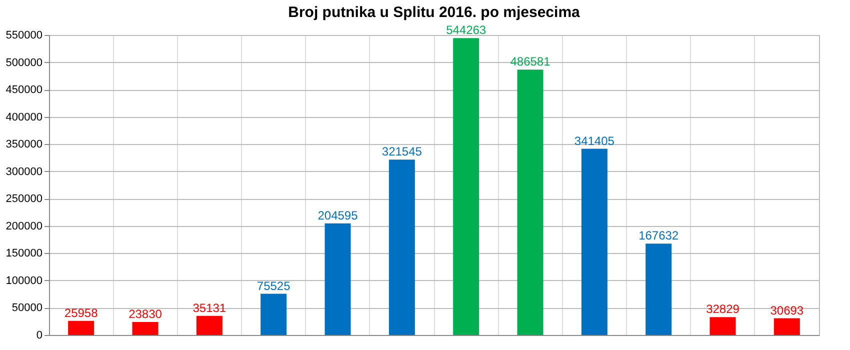 This screenshot has width=850, height=350. Describe the element at coordinates (466, 30) in the screenshot. I see `data-label: 544263` at that location.